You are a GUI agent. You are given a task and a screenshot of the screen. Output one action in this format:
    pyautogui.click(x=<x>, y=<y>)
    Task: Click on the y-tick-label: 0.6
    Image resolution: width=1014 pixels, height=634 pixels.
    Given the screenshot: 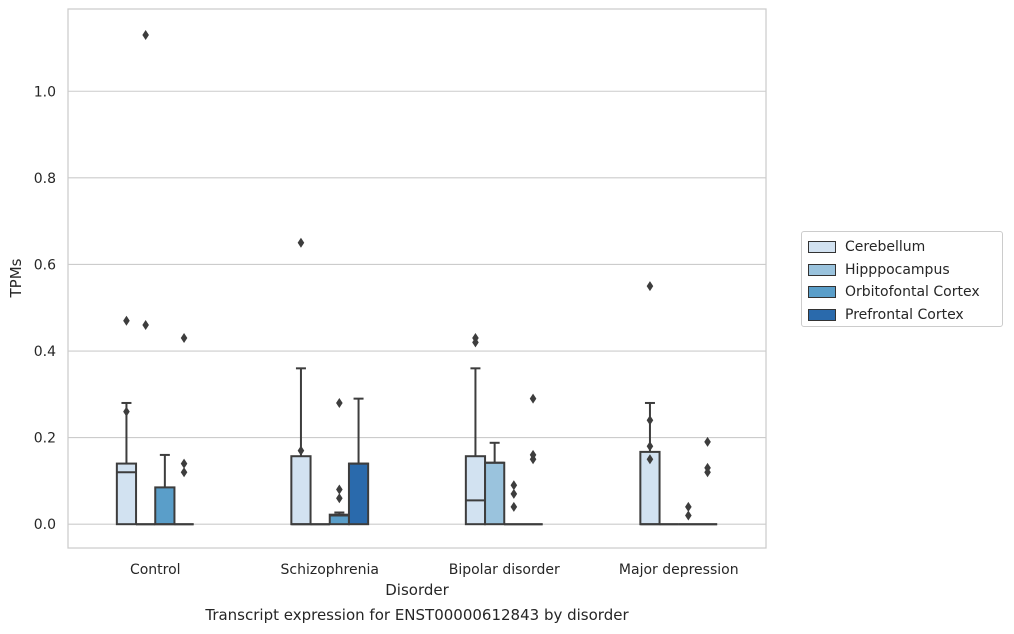 What is the action you would take?
    pyautogui.click(x=45, y=265)
    